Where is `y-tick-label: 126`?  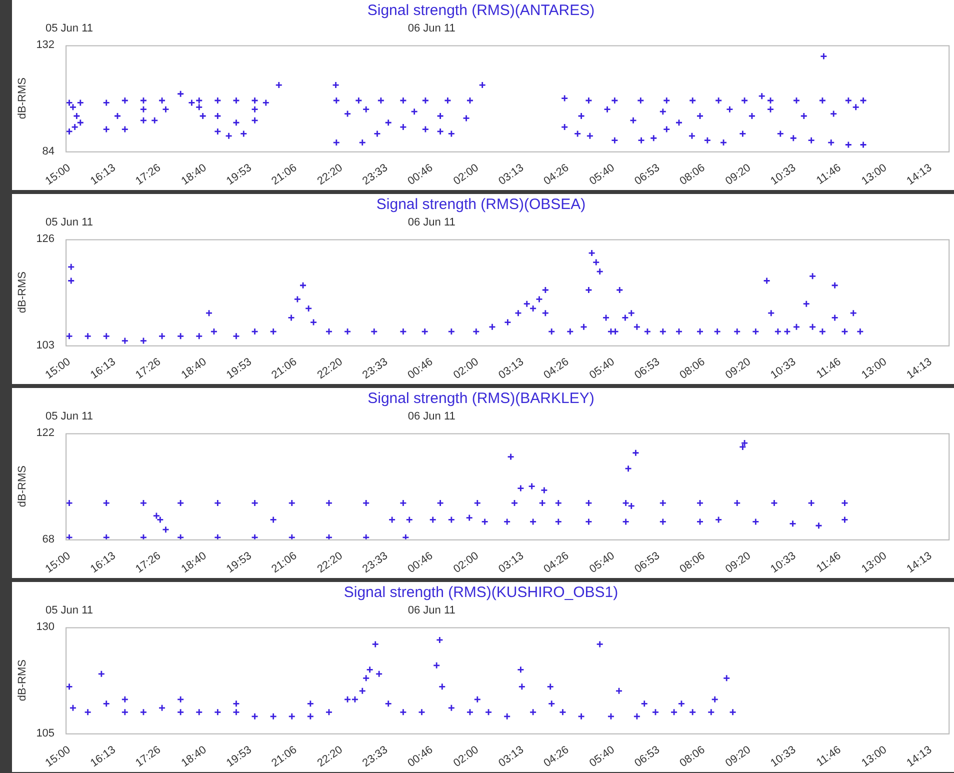 y-tick-label: 126 is located at coordinates (45, 239).